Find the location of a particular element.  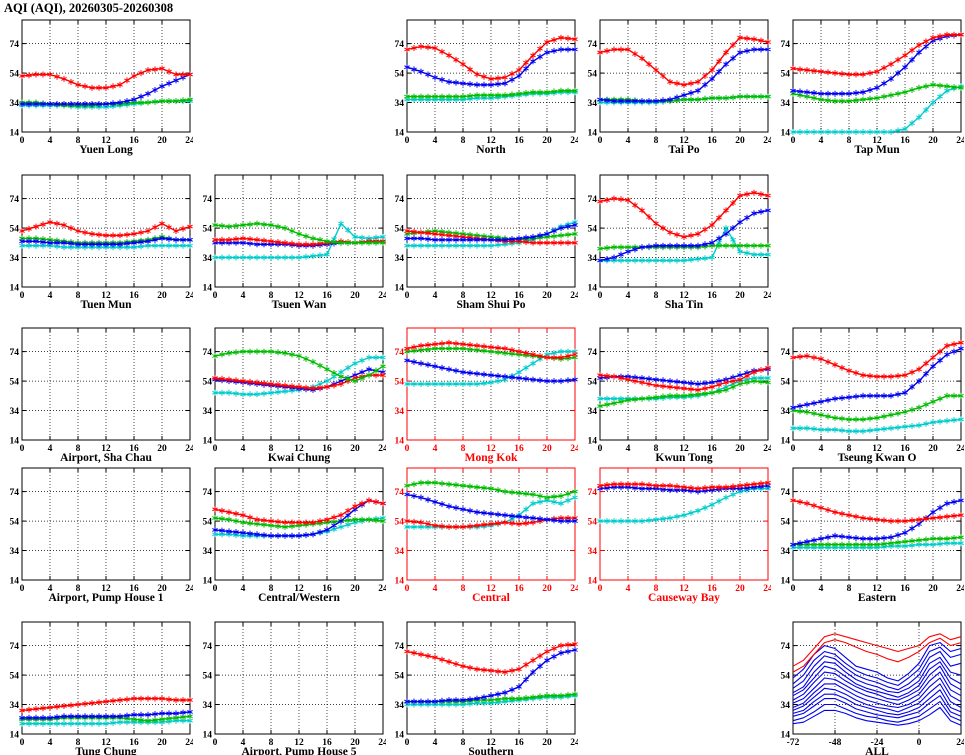

chart-tap-mun: 0 4 8 12 16 20 24 14 34 54 74 Tap Mun is located at coordinates (868, 89).